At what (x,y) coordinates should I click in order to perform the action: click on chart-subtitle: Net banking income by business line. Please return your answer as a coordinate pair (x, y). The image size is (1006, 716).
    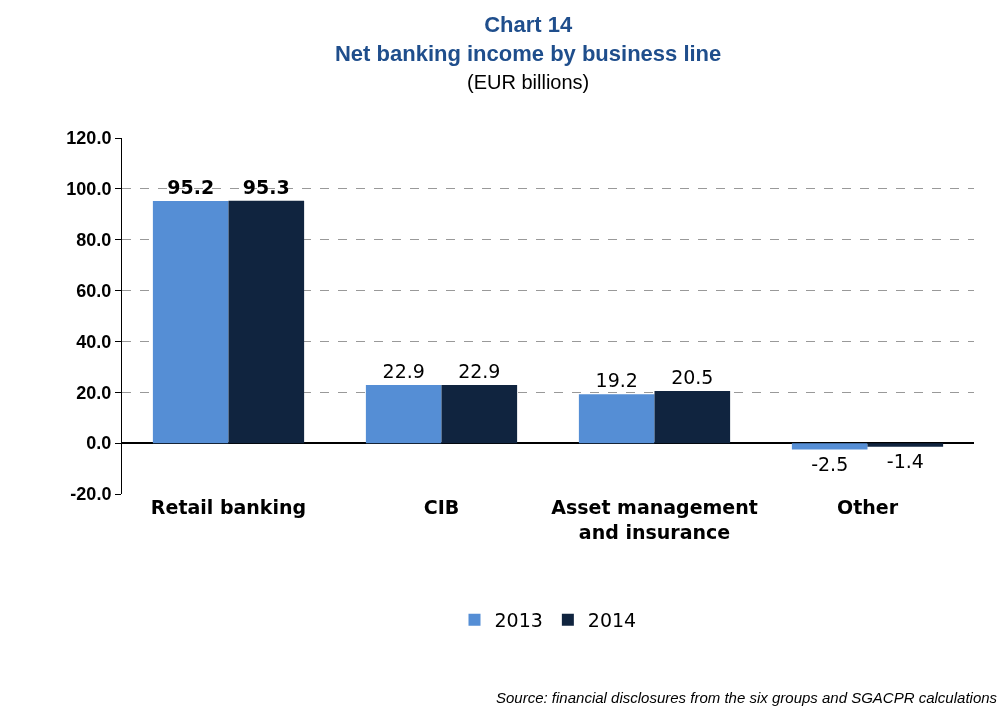
    Looking at the image, I should click on (528, 53).